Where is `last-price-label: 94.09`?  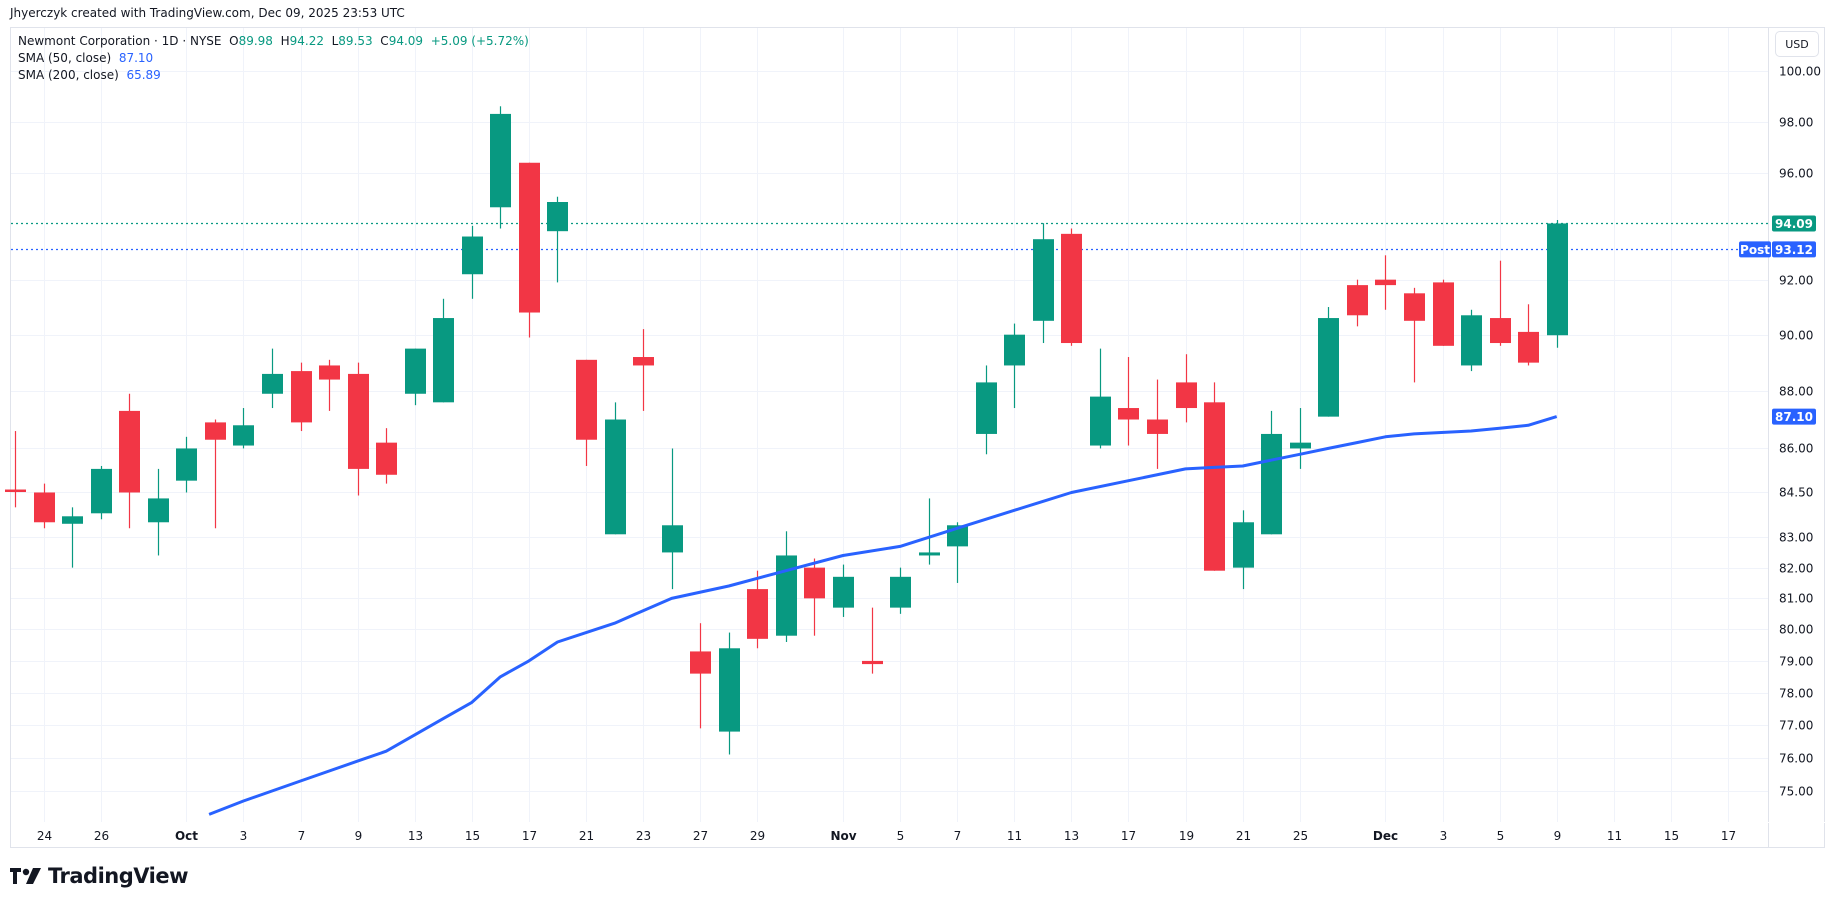
last-price-label: 94.09 is located at coordinates (1794, 224).